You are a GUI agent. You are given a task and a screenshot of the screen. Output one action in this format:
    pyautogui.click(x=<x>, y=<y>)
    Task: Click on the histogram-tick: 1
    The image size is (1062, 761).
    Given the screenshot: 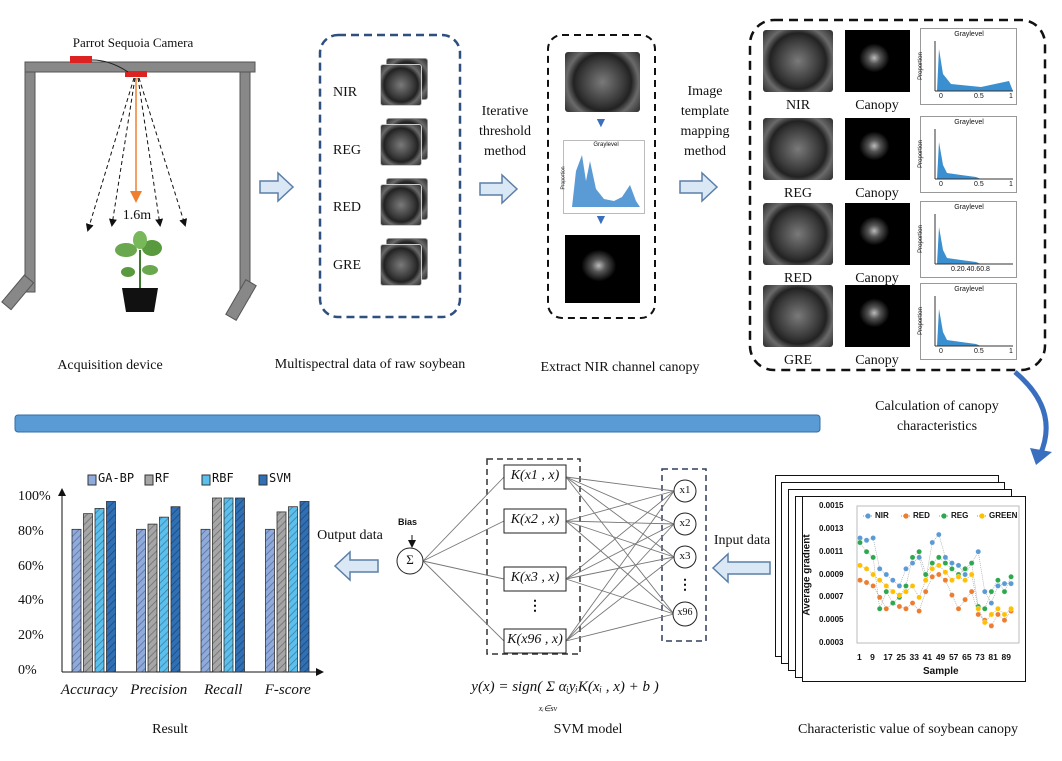 What is the action you would take?
    pyautogui.click(x=1011, y=184)
    